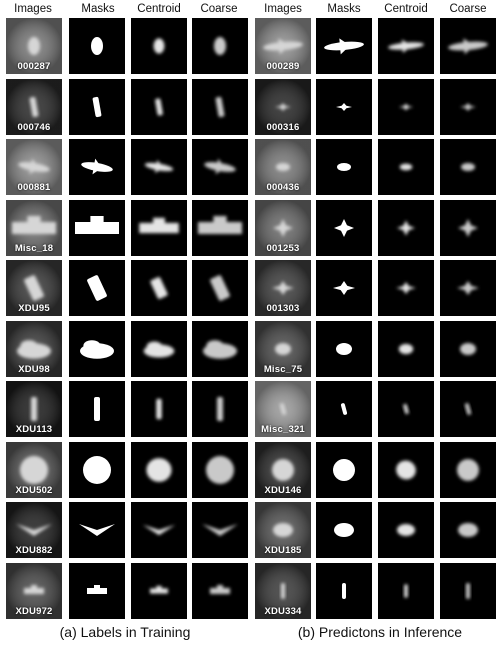  Describe the element at coordinates (468, 530) in the screenshot. I see `right-row9-coarse-tile` at that location.